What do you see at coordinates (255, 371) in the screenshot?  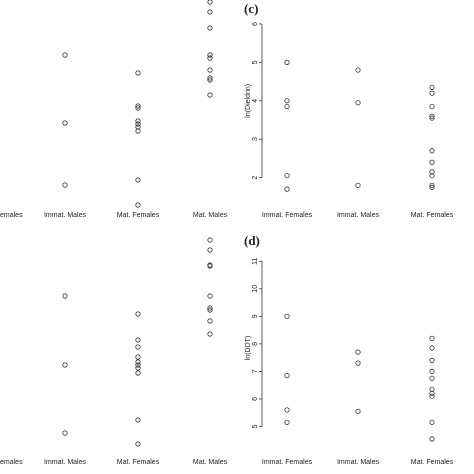 I see `y-tick-label: 7` at bounding box center [255, 371].